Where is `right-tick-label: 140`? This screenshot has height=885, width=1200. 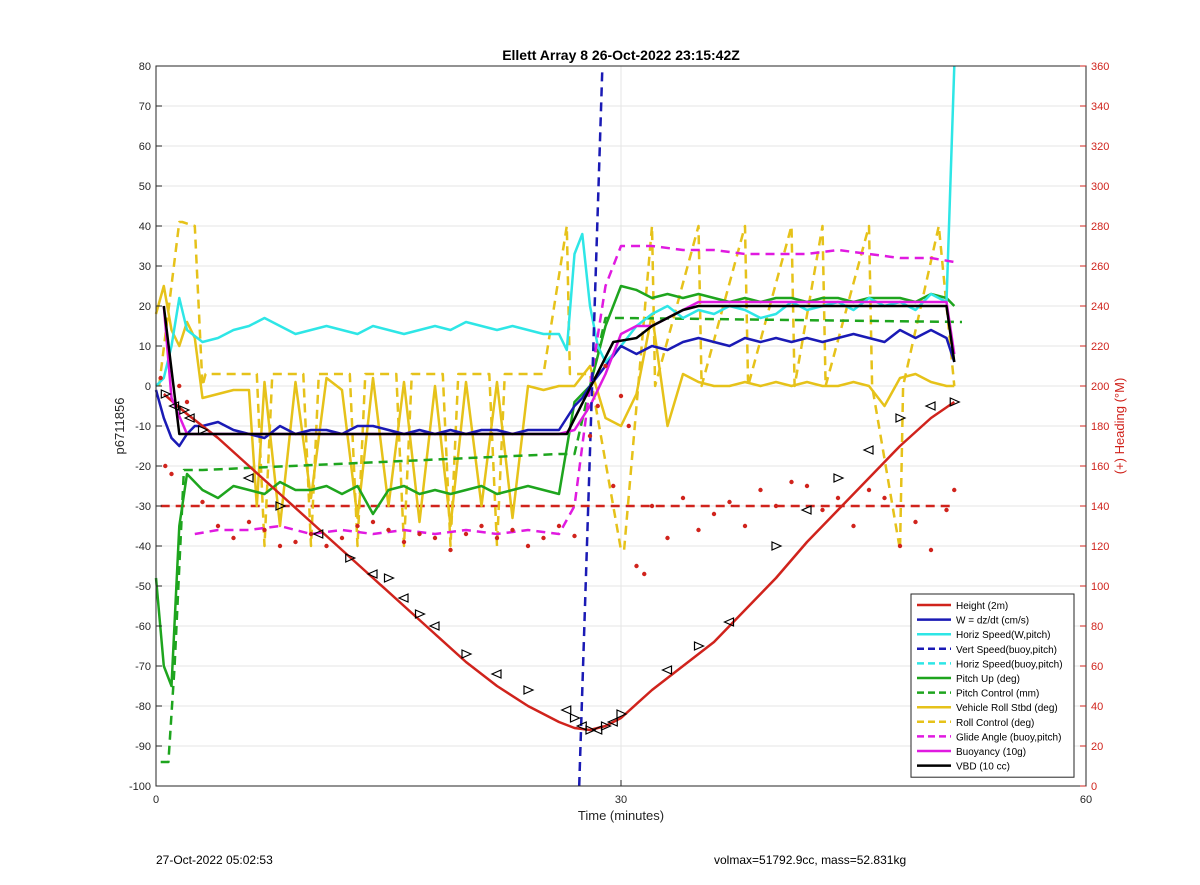
right-tick-label: 140 is located at coordinates (1100, 507).